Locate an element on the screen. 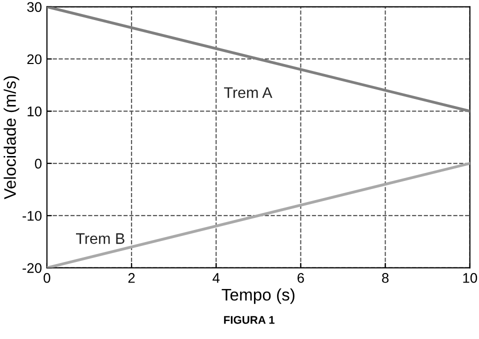 Image resolution: width=479 pixels, height=339 pixels. x-tick-label: 4 is located at coordinates (216, 278).